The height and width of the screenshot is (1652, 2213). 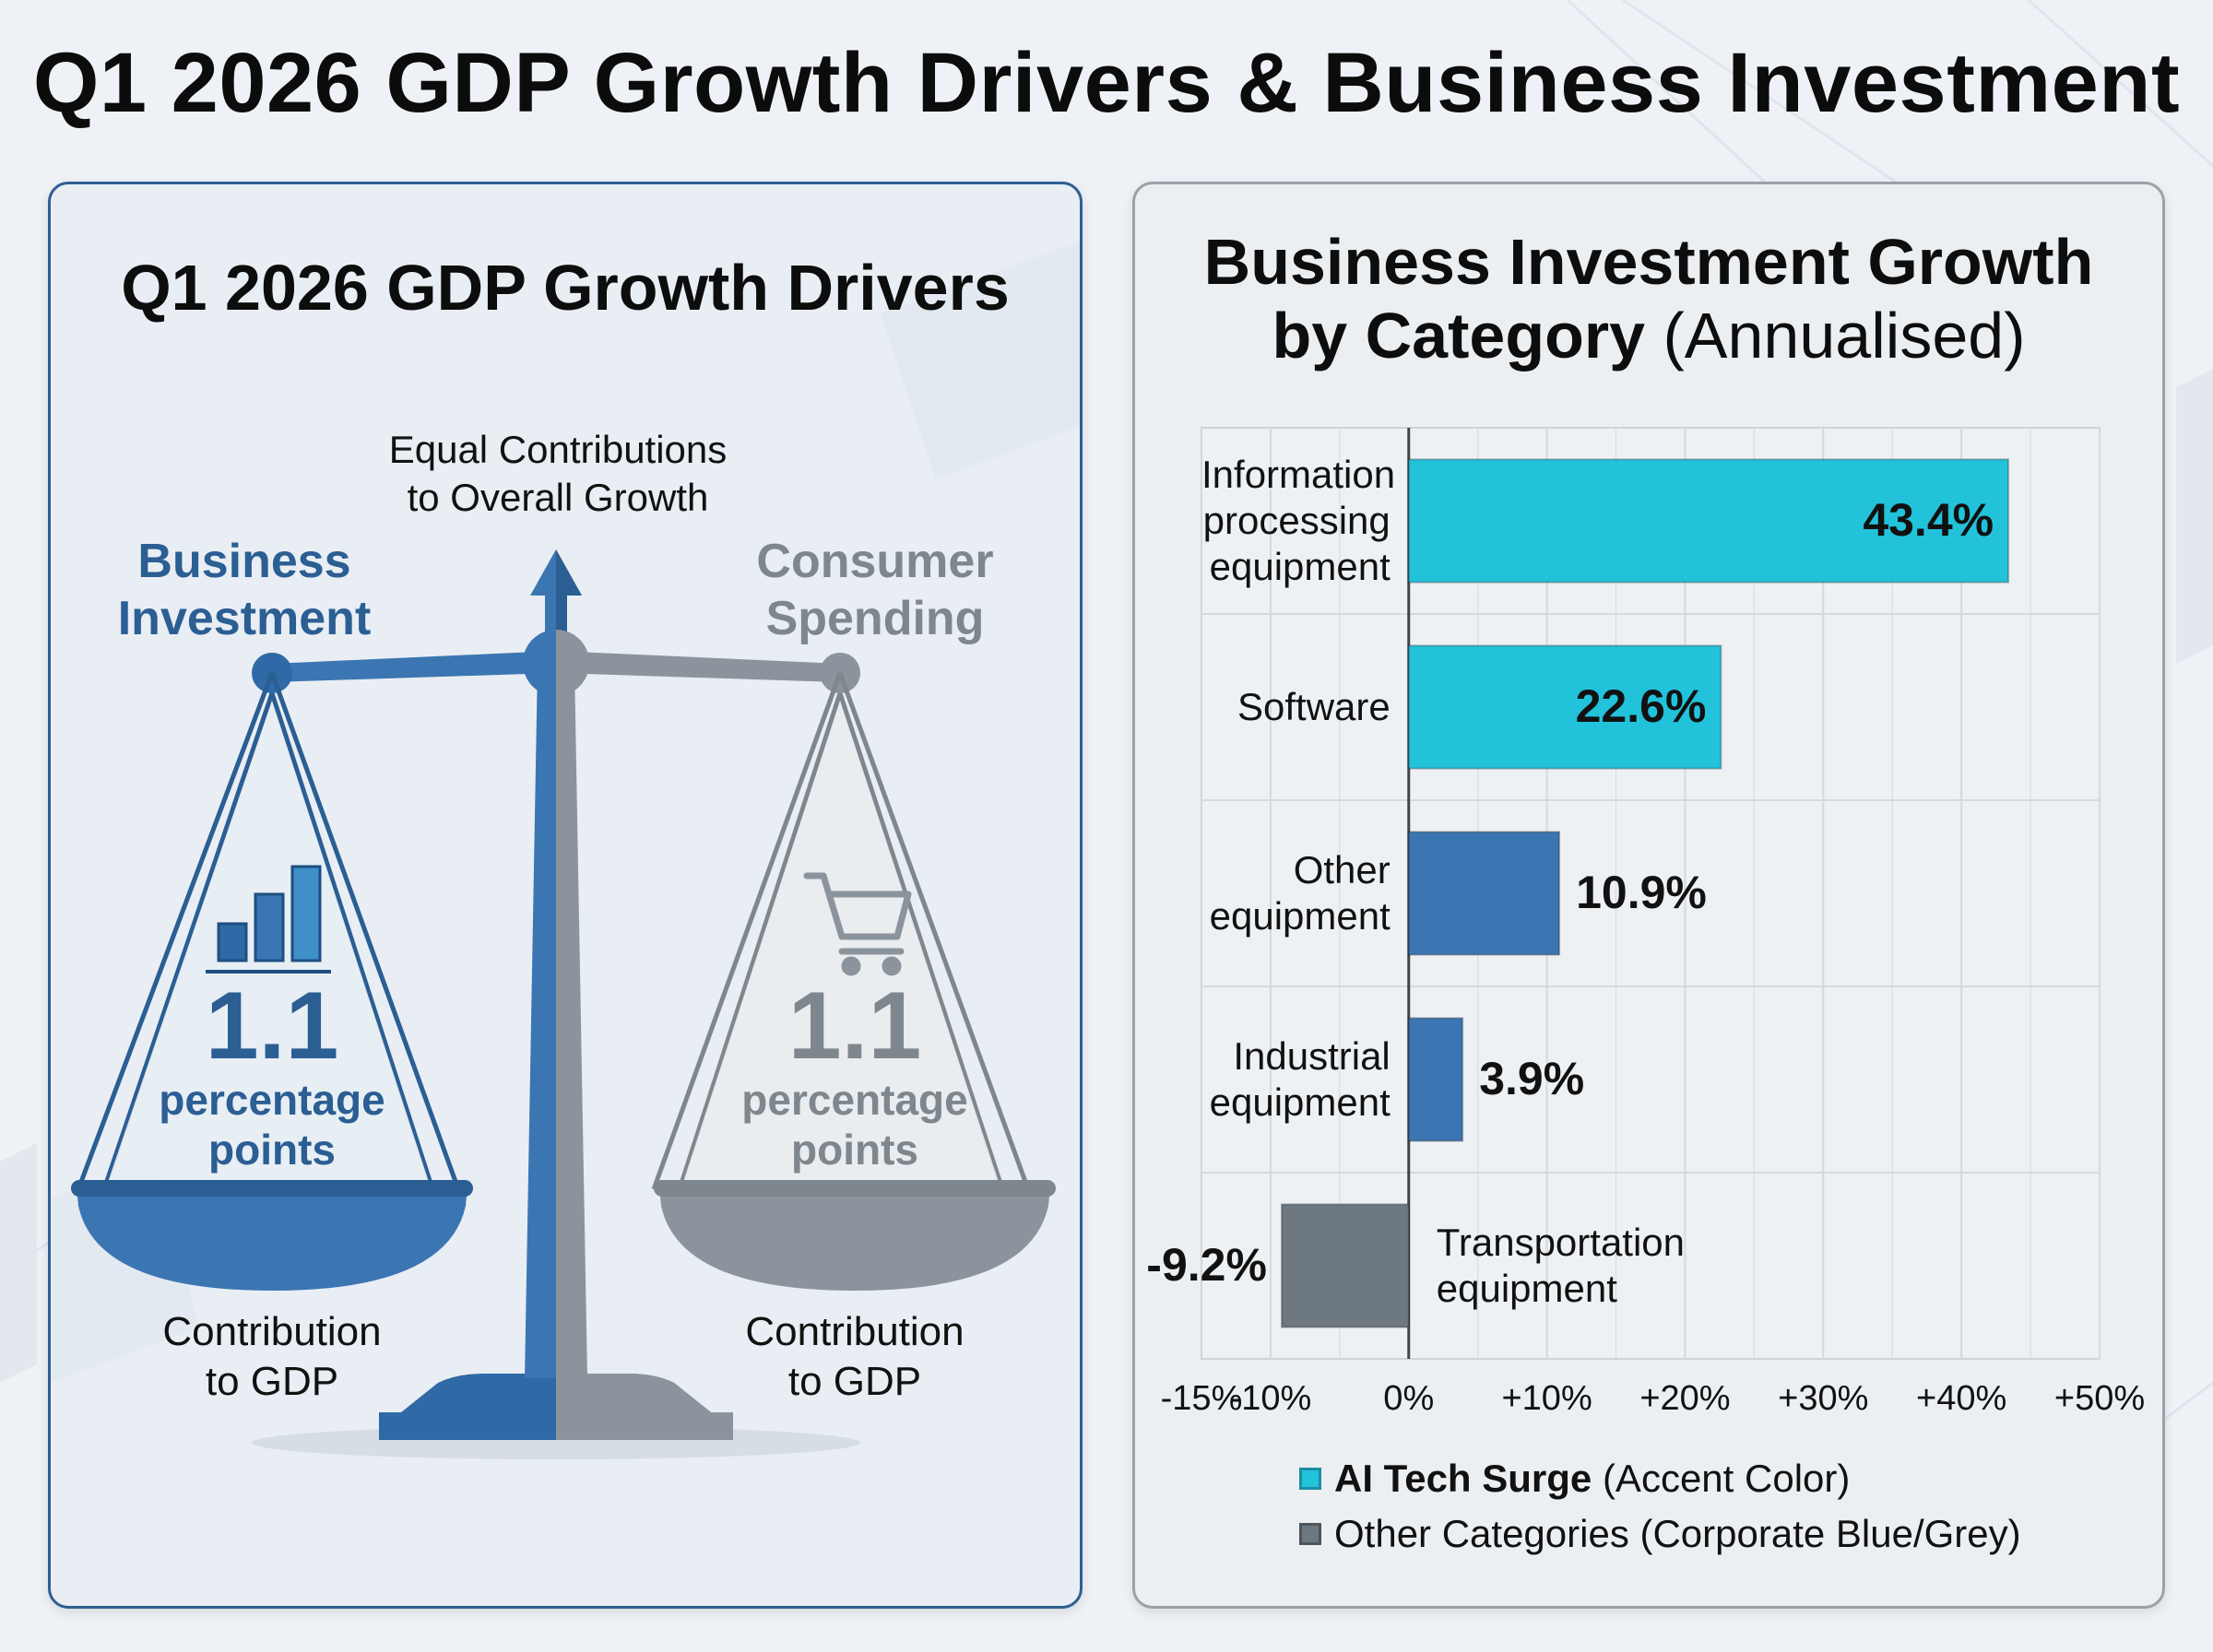 I want to click on right-pan-strings, so click(x=841, y=931).